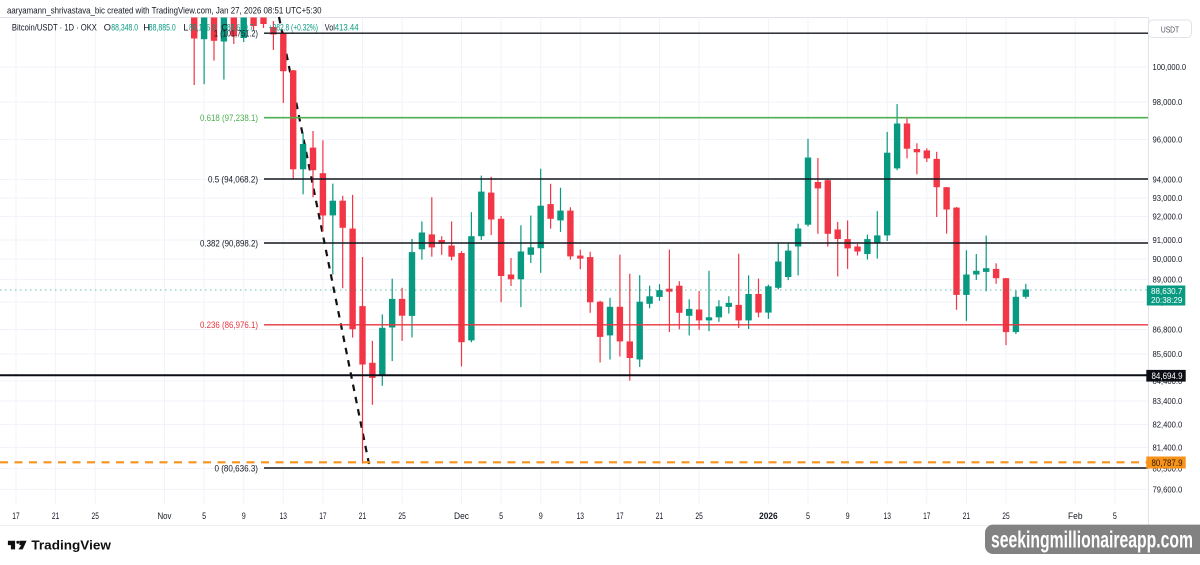 This screenshot has width=1200, height=565. I want to click on svg-text: 88,348.0, so click(124, 28).